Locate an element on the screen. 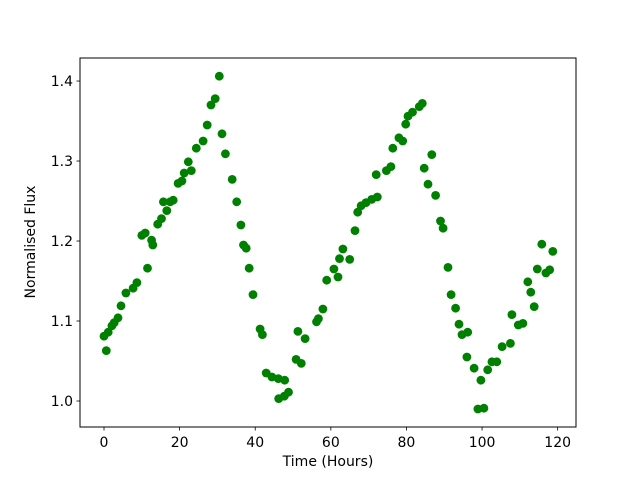 The width and height of the screenshot is (640, 480). x-tick-label: 60 is located at coordinates (331, 443).